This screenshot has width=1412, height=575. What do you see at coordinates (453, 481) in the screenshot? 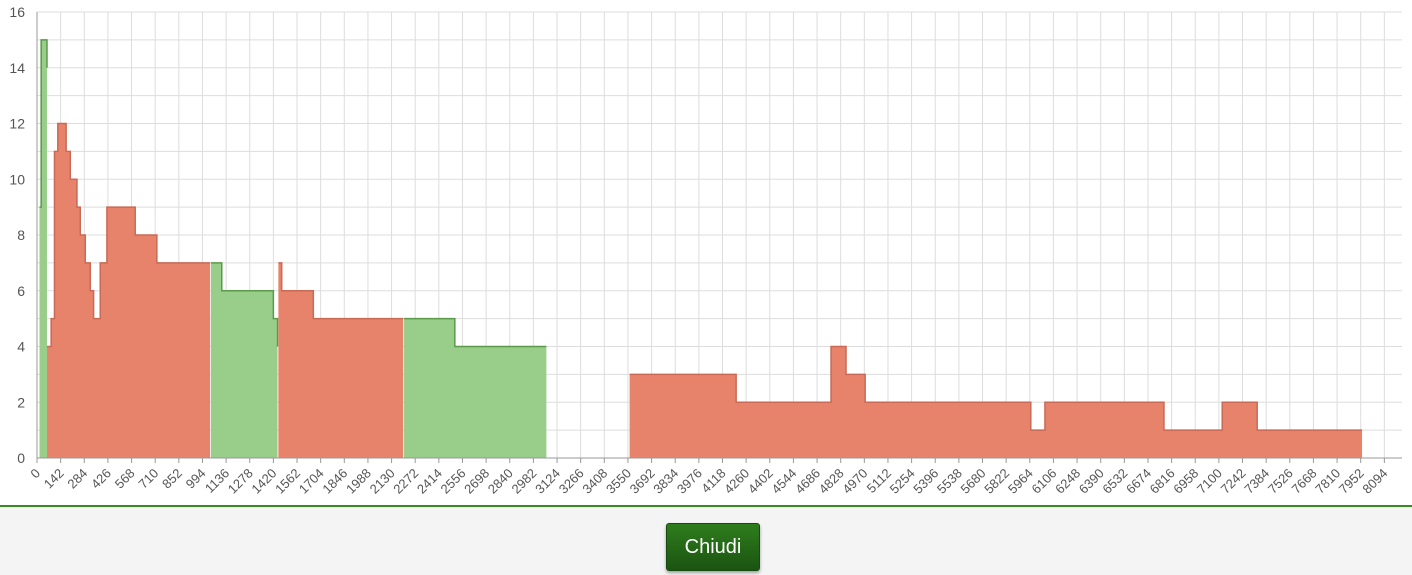
I see `x-tick-label: 2556` at bounding box center [453, 481].